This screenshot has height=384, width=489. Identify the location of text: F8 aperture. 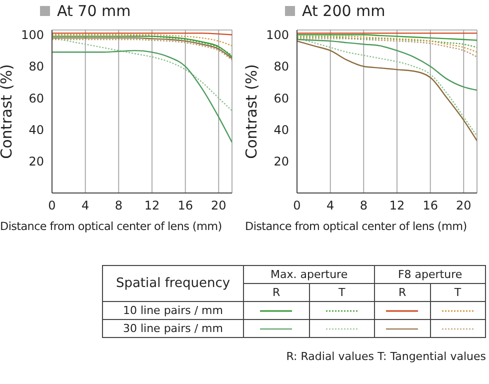
(430, 275).